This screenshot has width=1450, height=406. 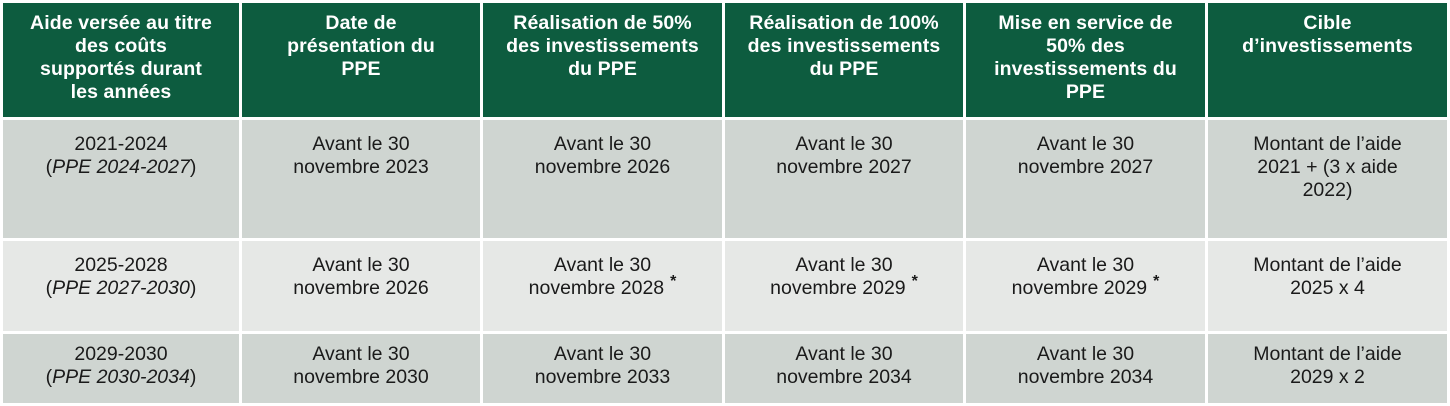 What do you see at coordinates (1327, 190) in the screenshot?
I see `target-line-3: 2022)` at bounding box center [1327, 190].